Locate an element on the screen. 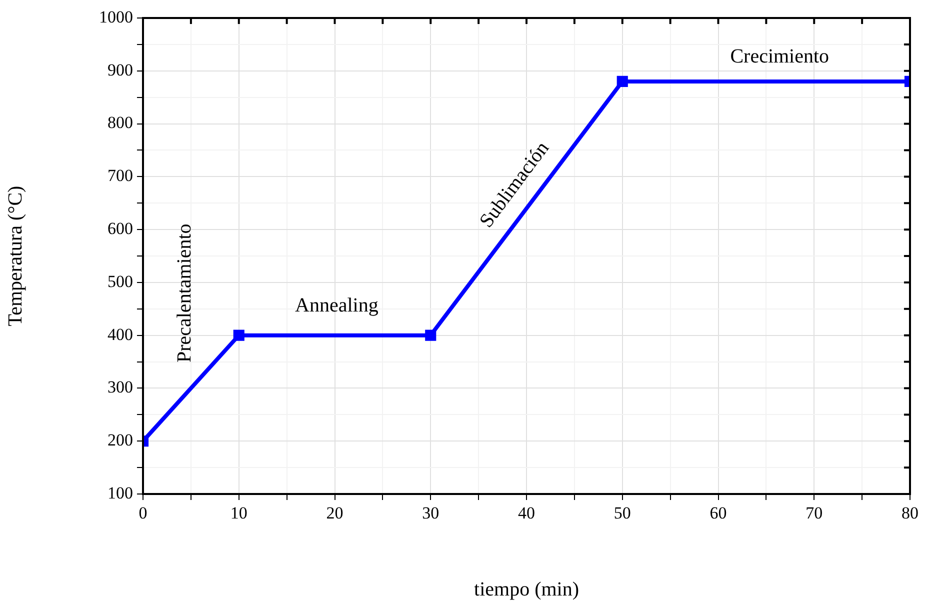 This screenshot has width=939, height=606. x-axis-title: tiempo (min) is located at coordinates (526, 589).